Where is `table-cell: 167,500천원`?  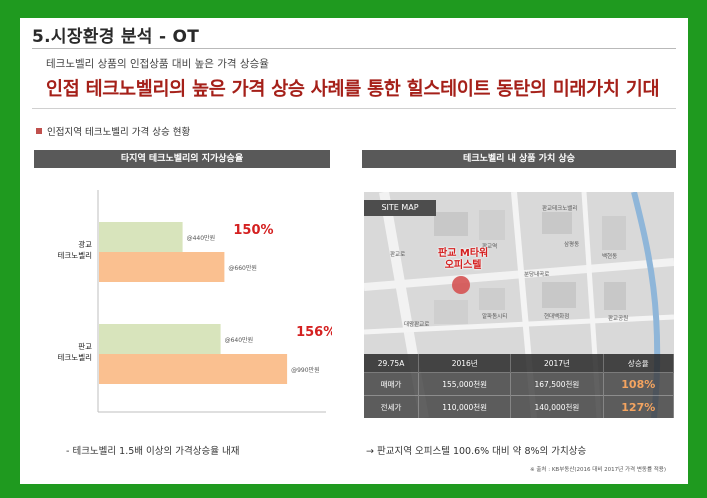
table-cell: 167,500천원 is located at coordinates (557, 384).